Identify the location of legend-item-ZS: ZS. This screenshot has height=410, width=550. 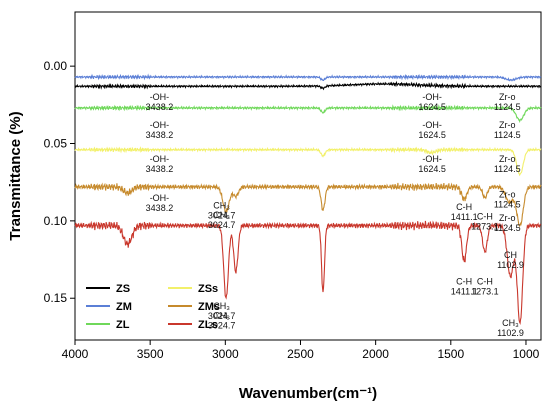
(108, 289).